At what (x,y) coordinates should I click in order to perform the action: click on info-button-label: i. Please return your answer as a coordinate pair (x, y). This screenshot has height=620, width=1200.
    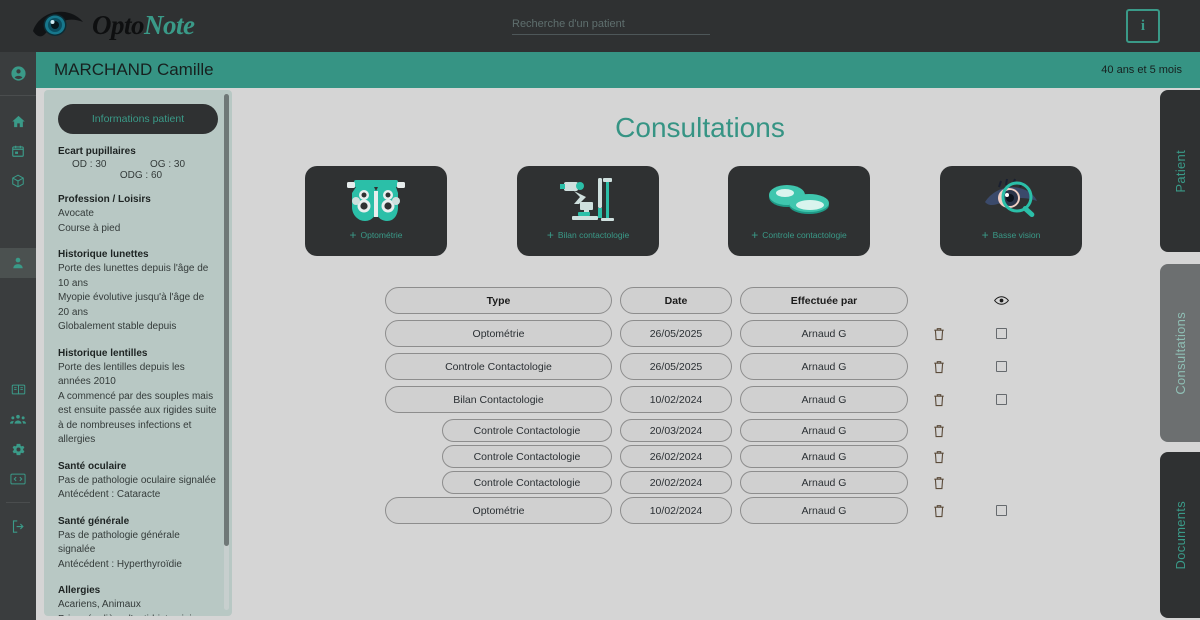
    Looking at the image, I should click on (1143, 25).